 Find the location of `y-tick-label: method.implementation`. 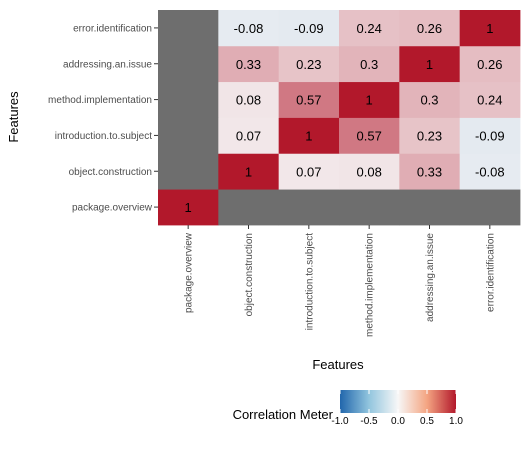

y-tick-label: method.implementation is located at coordinates (100, 100).